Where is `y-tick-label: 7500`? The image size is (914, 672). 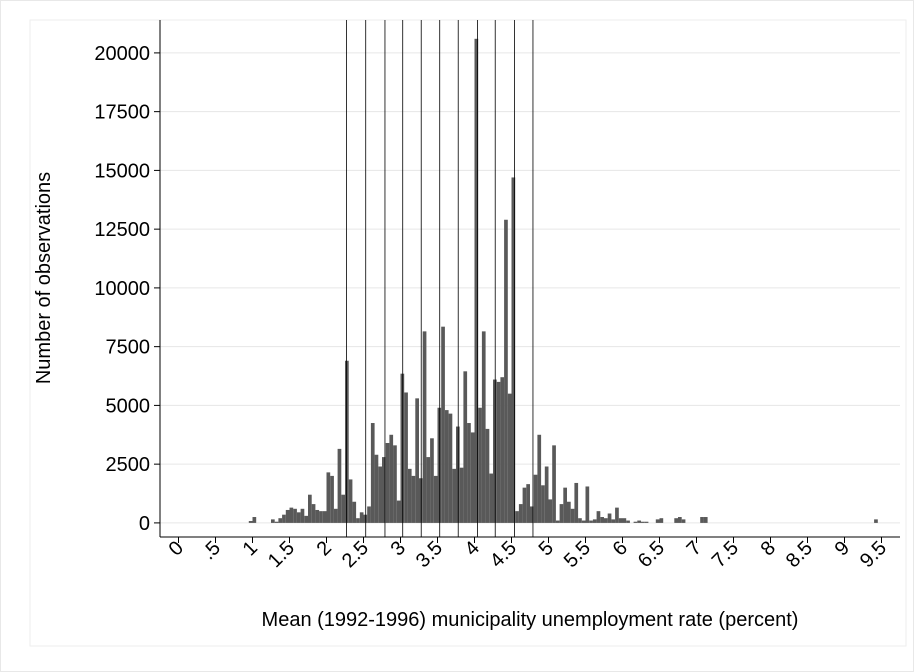 y-tick-label: 7500 is located at coordinates (128, 348).